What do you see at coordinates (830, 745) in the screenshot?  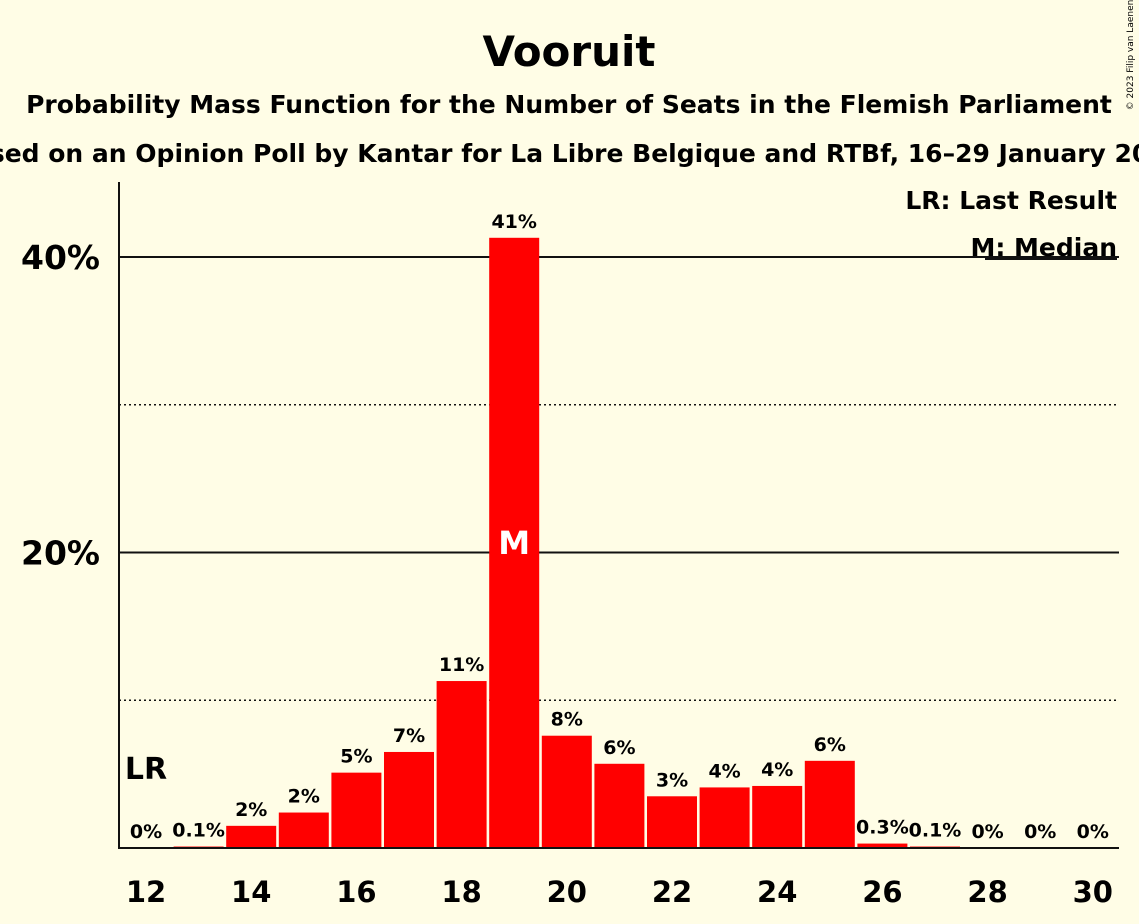 I see `bar-label-25: 6%` at bounding box center [830, 745].